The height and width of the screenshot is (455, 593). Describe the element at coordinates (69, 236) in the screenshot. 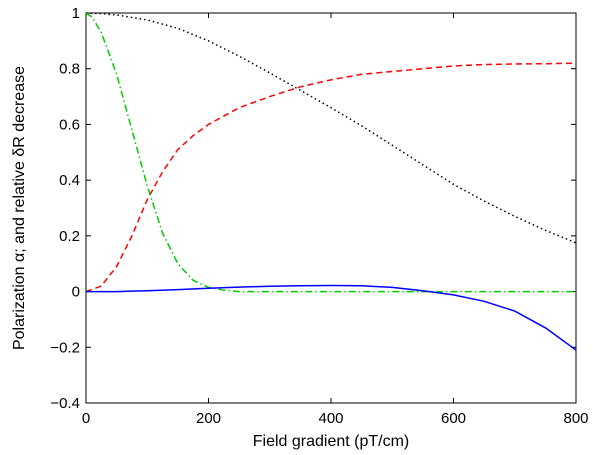

I see `y-tick-label: 0.2` at that location.